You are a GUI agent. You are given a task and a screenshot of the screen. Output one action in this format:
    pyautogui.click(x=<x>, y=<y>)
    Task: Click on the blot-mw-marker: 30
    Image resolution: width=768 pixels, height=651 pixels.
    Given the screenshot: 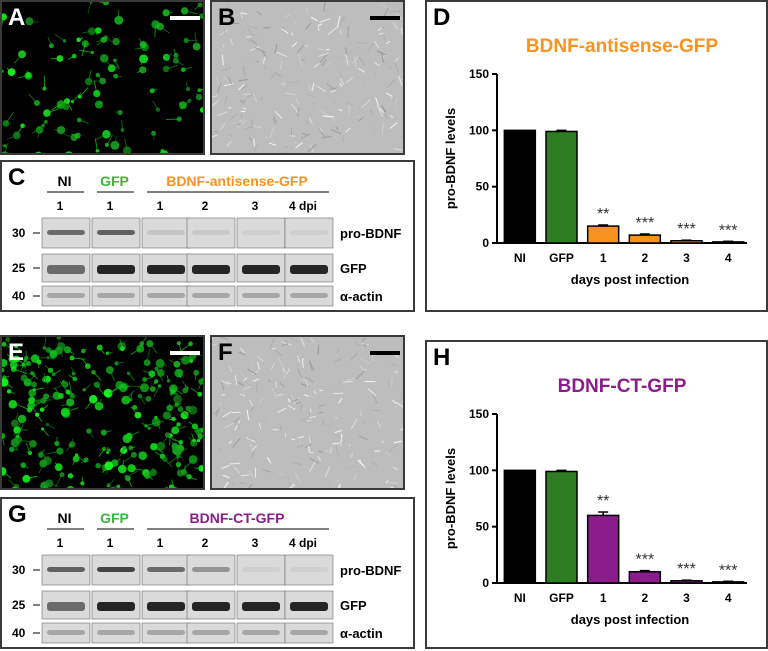 What is the action you would take?
    pyautogui.click(x=19, y=570)
    